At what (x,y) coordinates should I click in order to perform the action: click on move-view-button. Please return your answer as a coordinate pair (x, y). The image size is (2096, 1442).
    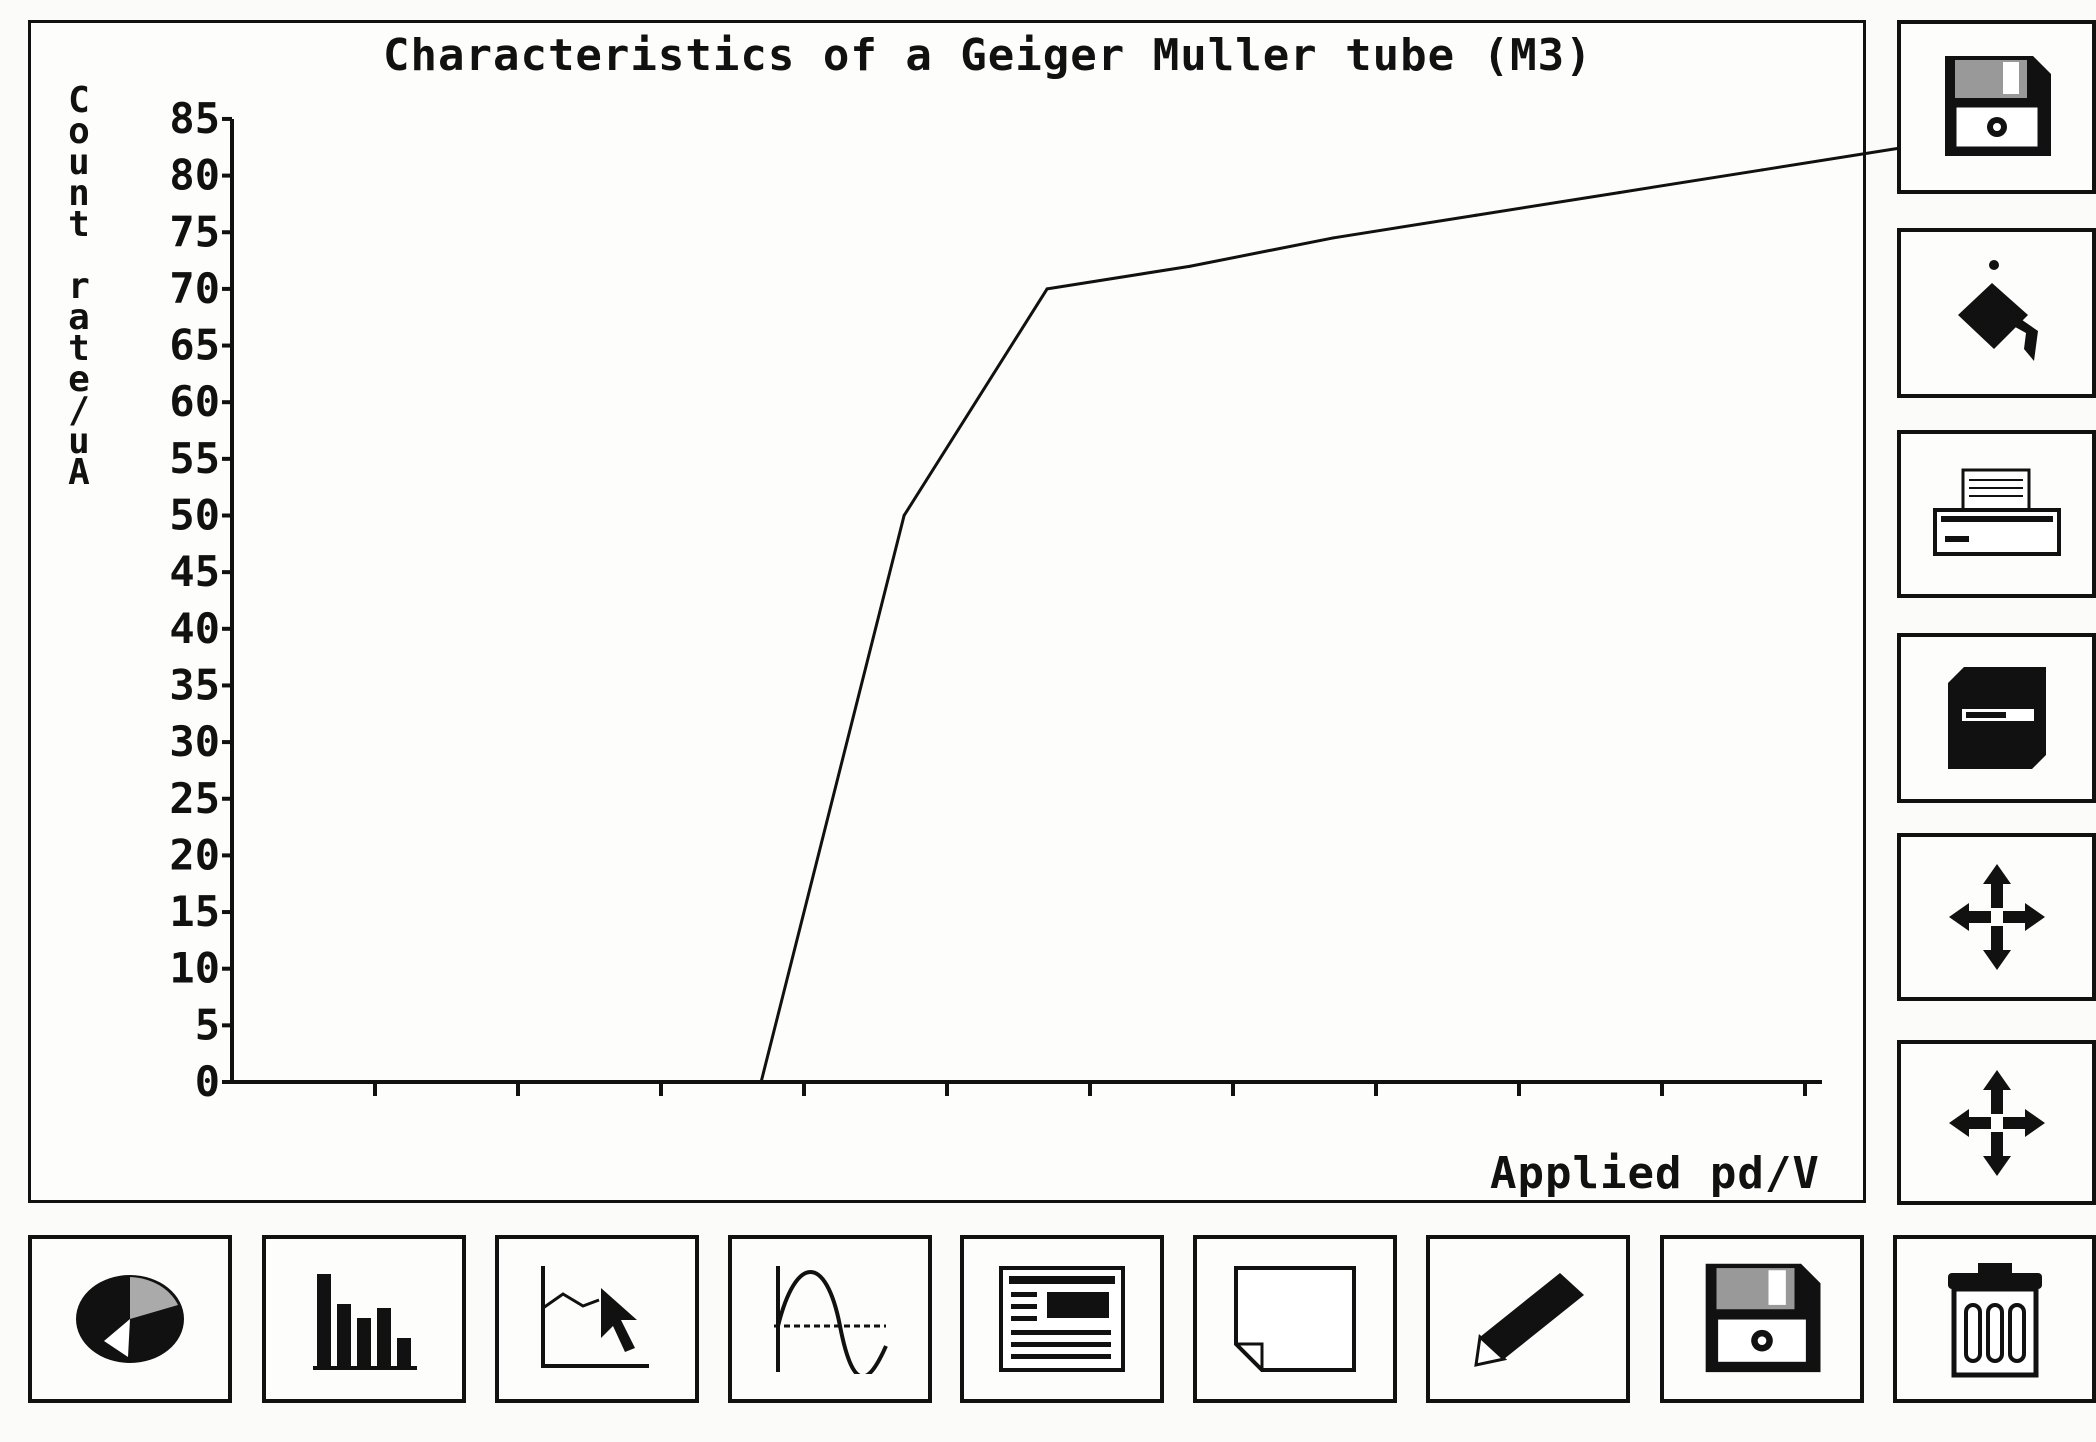
    Looking at the image, I should click on (1996, 917).